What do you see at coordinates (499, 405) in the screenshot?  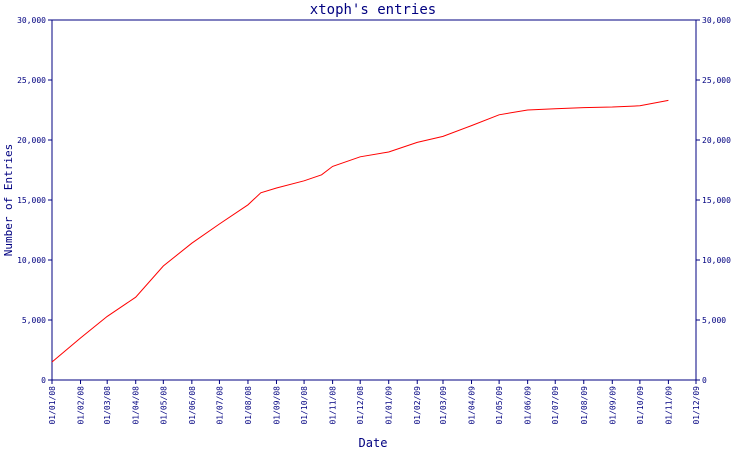 I see `x-tick-label: 01/05/09` at bounding box center [499, 405].